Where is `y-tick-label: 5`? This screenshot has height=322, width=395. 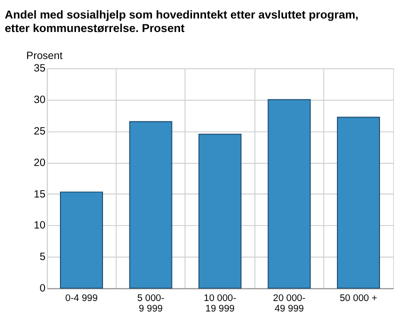 y-tick-label: 5 is located at coordinates (43, 257).